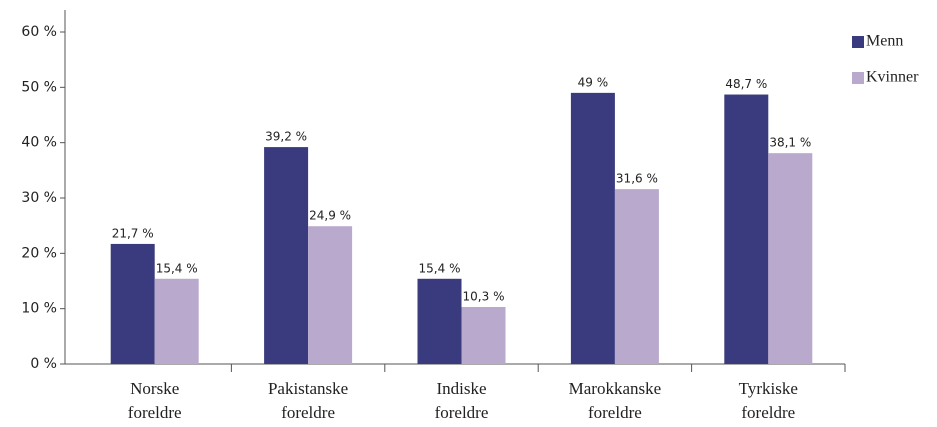 The width and height of the screenshot is (937, 427). Describe the element at coordinates (286, 137) in the screenshot. I see `value-label: 39,2 %` at that location.